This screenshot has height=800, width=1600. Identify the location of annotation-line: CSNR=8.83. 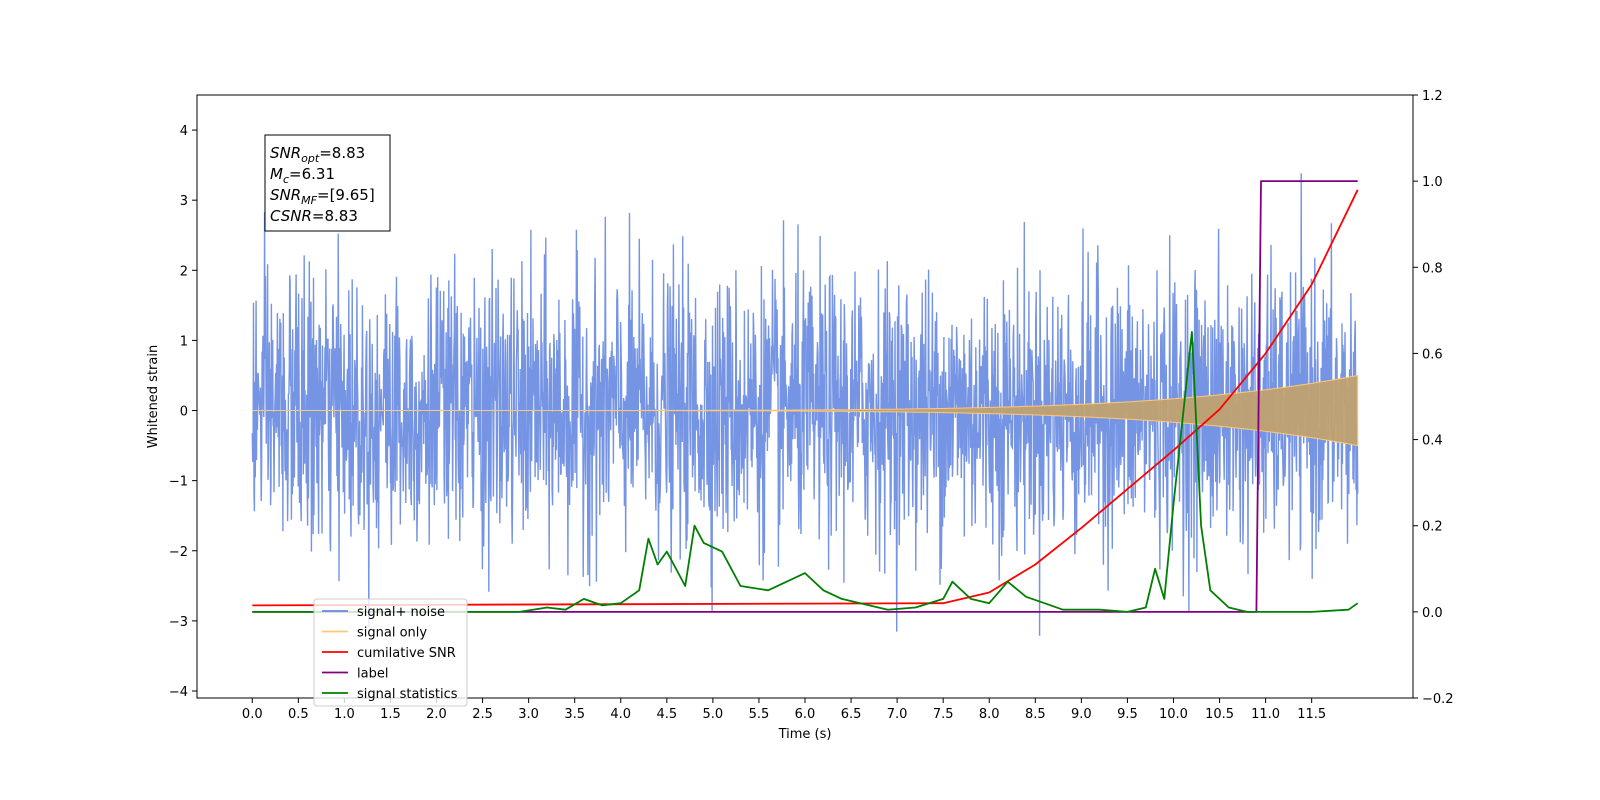
(314, 216).